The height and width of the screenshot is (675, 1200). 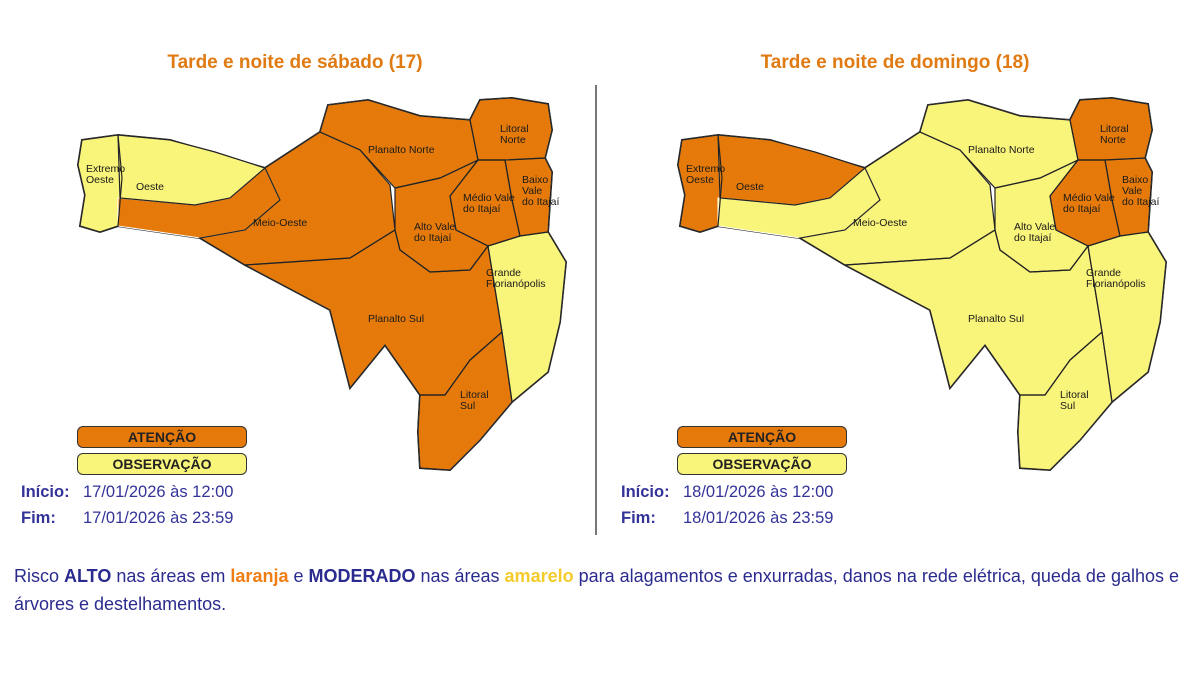 I want to click on footer-text: nas áreas, so click(x=460, y=576).